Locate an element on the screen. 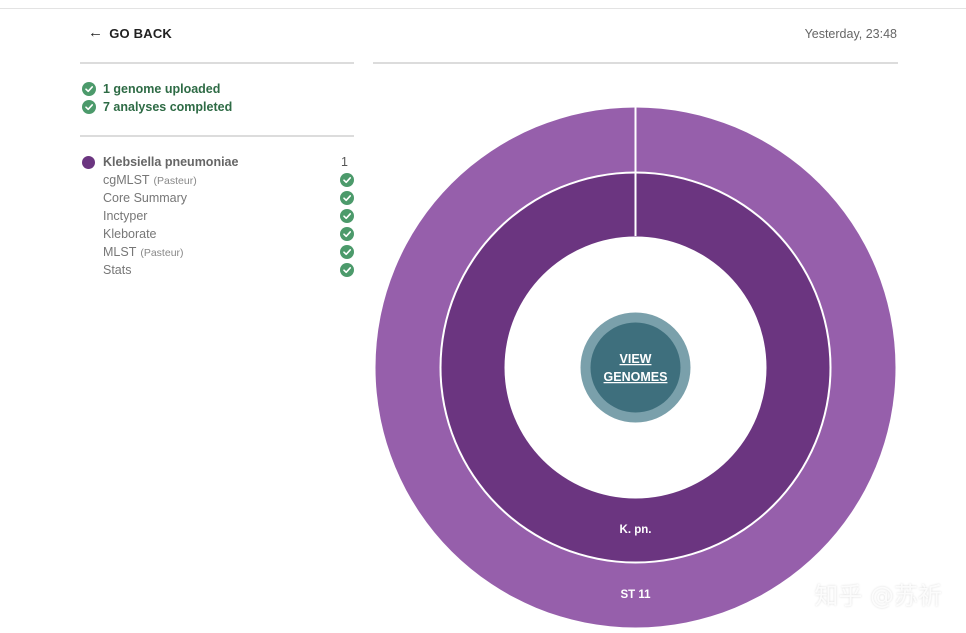 The width and height of the screenshot is (966, 633). right-divider-top is located at coordinates (635, 63).